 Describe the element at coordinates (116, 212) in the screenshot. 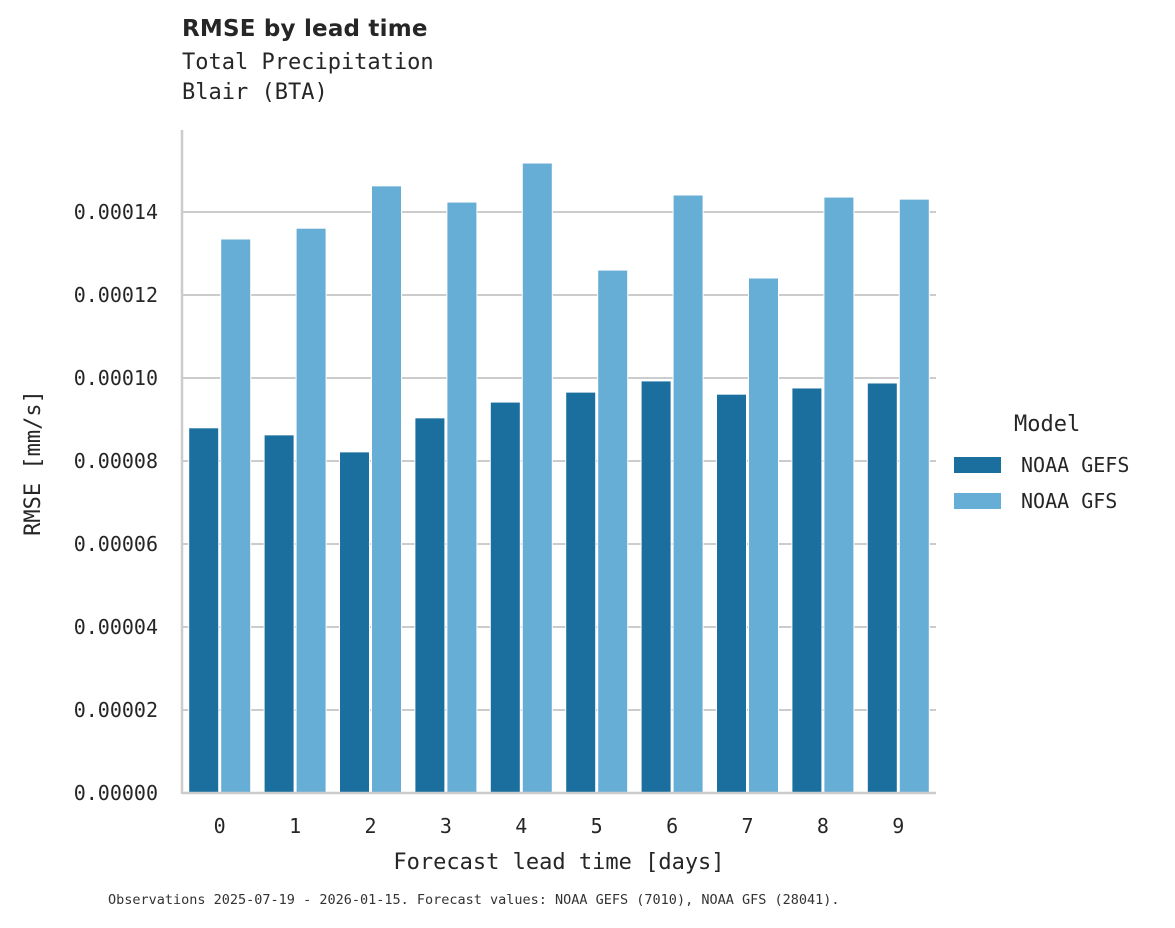

I see `y-tick-label: 0.00014` at that location.